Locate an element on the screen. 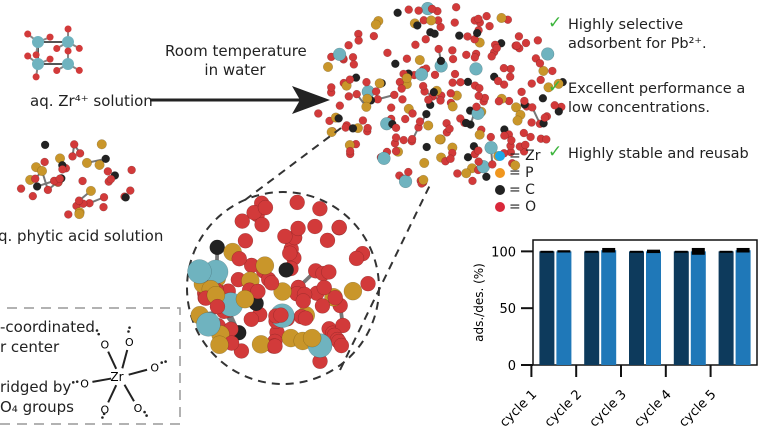 The height and width of the screenshot is (432, 768). benefit-text: Highly stable and reusab is located at coordinates (658, 154).